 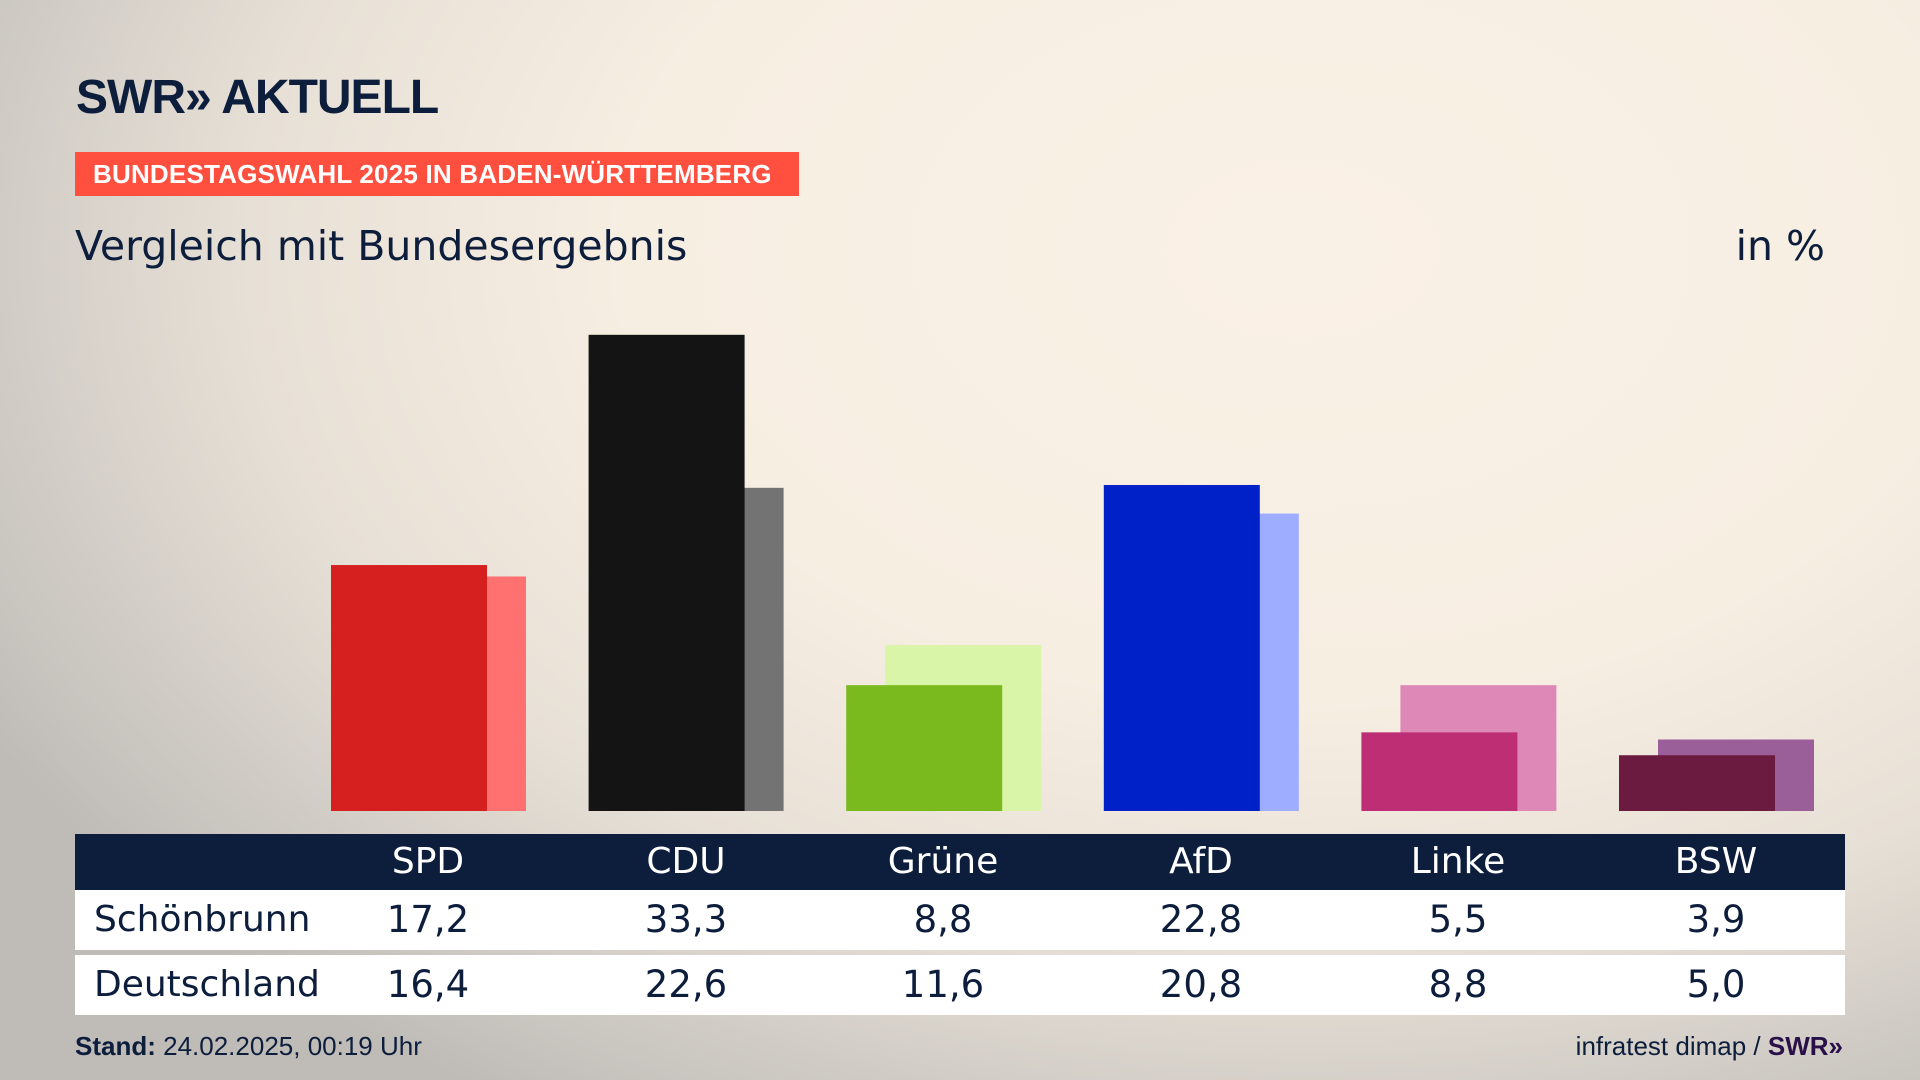 What do you see at coordinates (207, 984) in the screenshot?
I see `row-label: Deutschland` at bounding box center [207, 984].